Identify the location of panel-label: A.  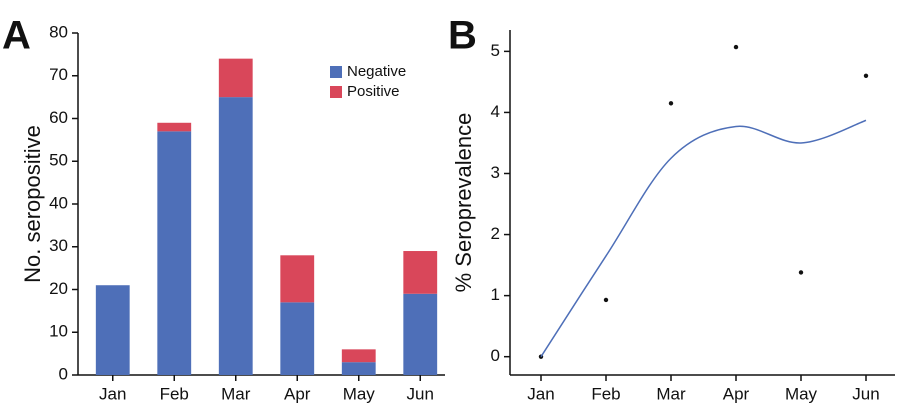
(16, 36).